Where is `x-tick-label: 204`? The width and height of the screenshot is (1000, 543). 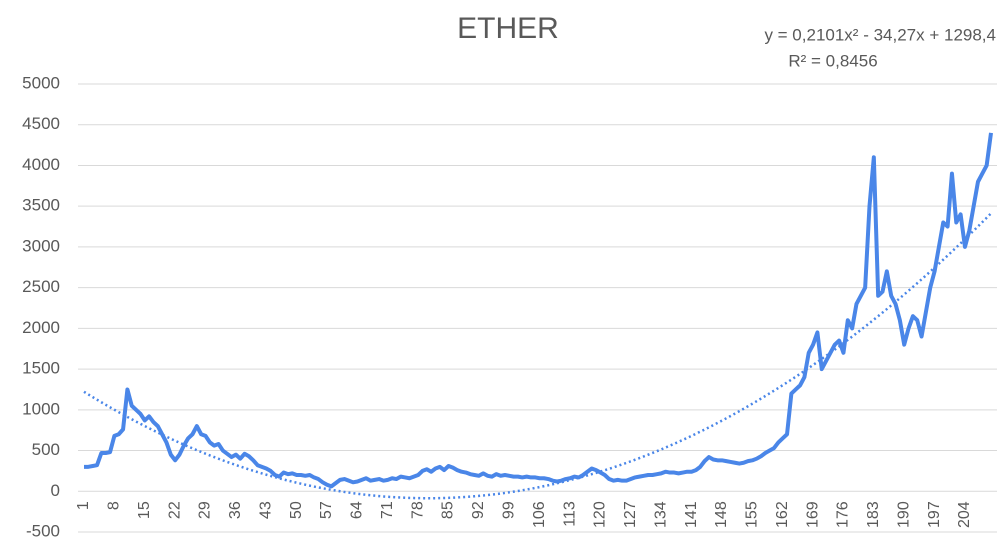
x-tick-label: 204 is located at coordinates (964, 514).